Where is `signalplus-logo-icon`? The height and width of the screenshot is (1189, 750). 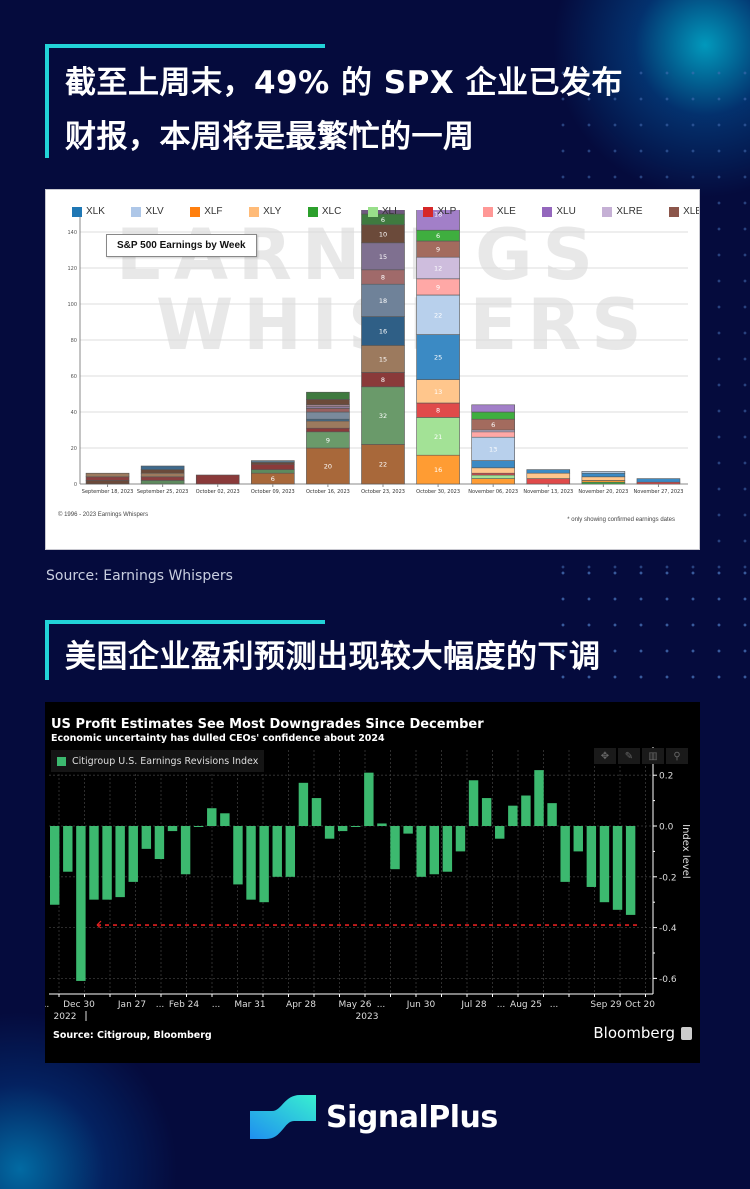
signalplus-logo-icon is located at coordinates (283, 1117).